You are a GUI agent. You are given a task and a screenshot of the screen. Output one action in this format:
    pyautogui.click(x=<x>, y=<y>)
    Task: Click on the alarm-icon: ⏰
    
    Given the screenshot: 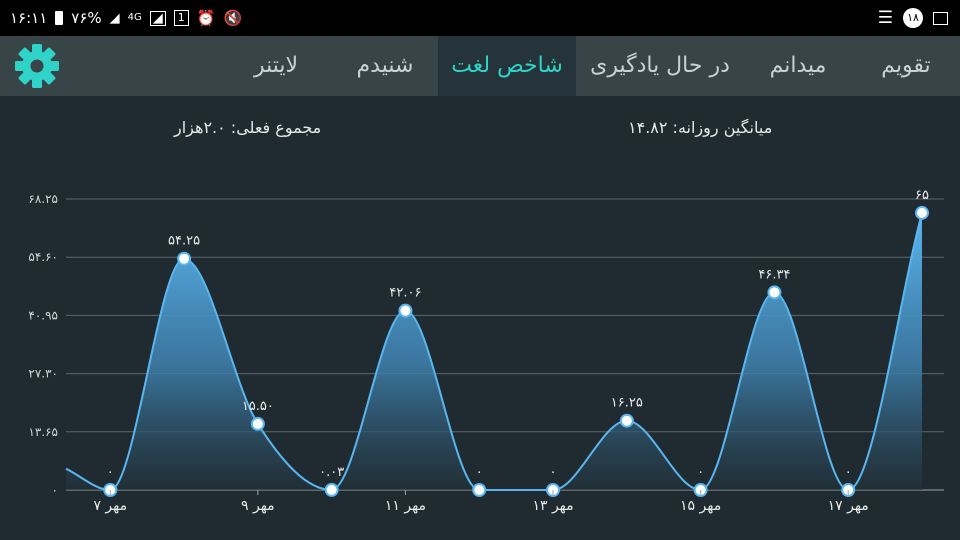 What is the action you would take?
    pyautogui.click(x=206, y=17)
    